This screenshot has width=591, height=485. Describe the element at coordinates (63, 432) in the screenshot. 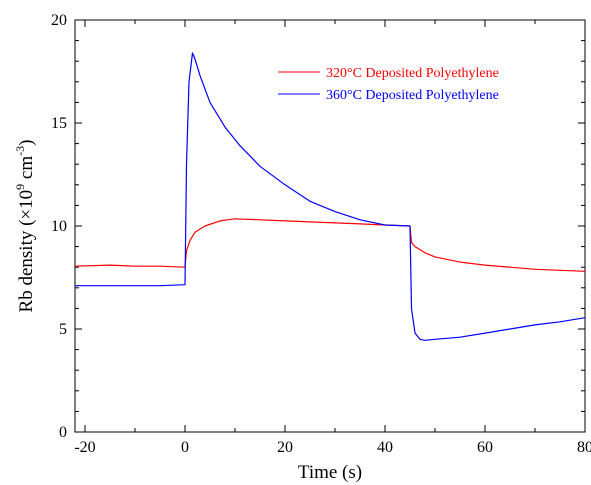

I see `y-tick-label: 0` at that location.